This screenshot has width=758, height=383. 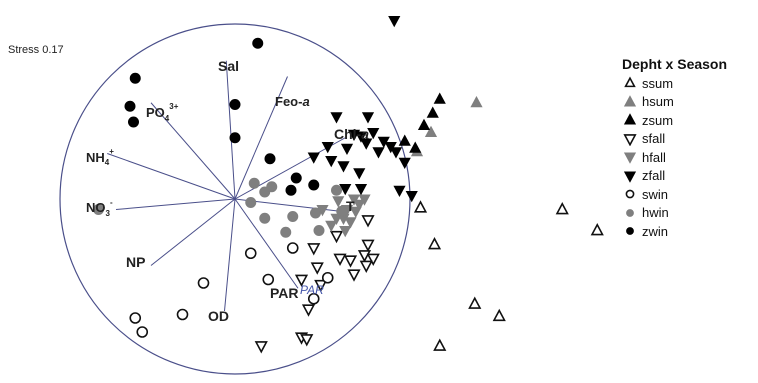 I want to click on legend-title: Depht x Season, so click(x=675, y=64).